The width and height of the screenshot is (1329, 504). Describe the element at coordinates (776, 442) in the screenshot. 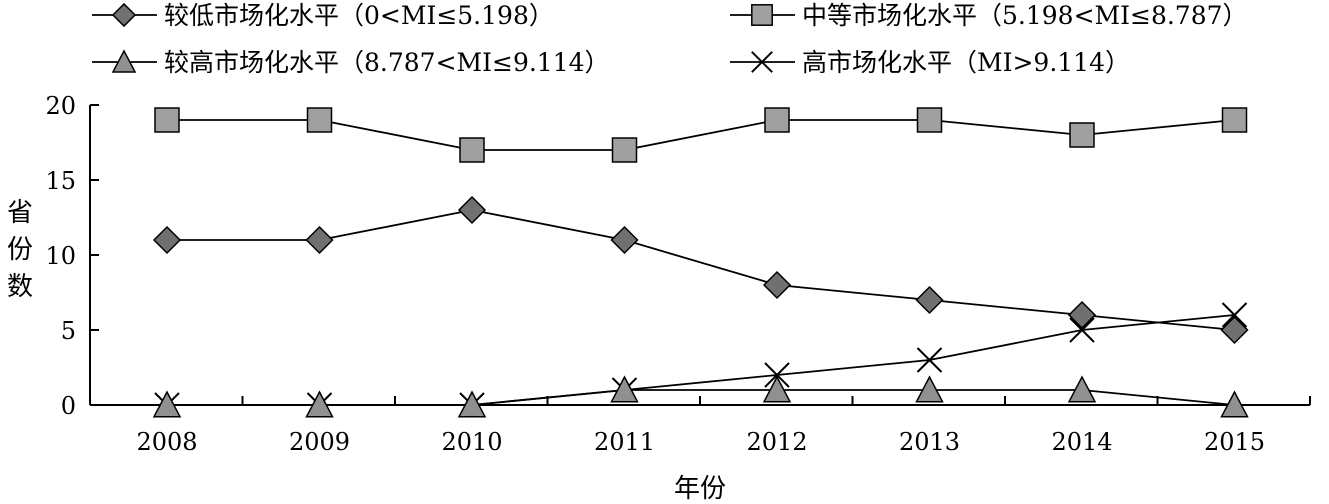

I see `x-tick-label: 2012` at that location.